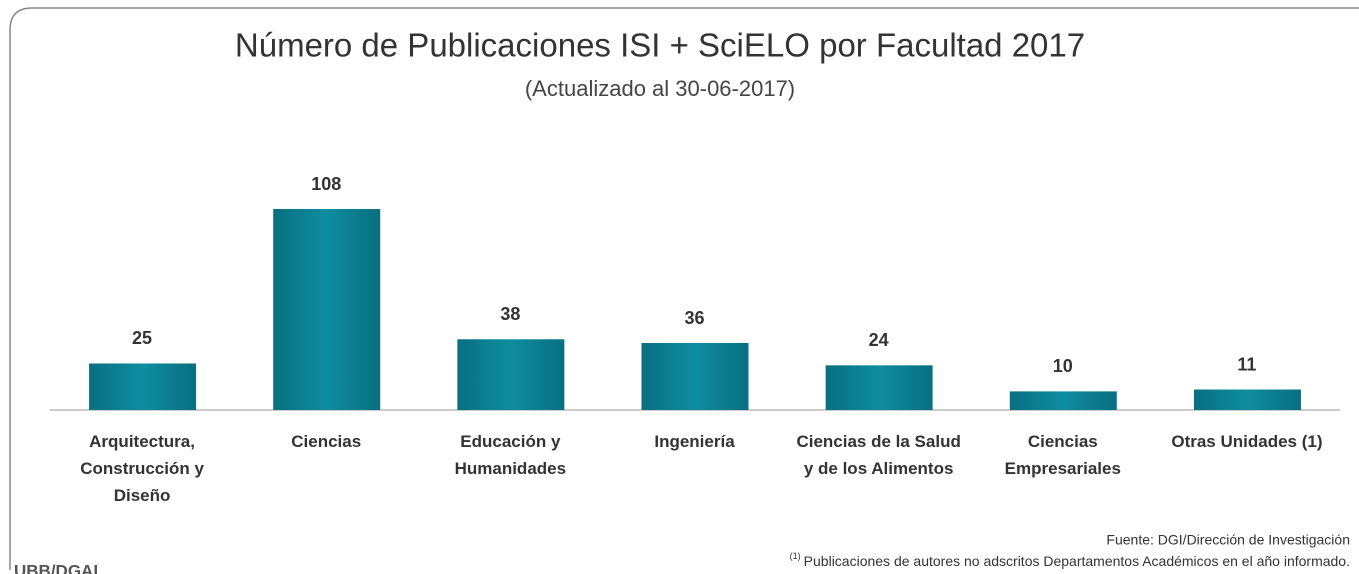  What do you see at coordinates (694, 318) in the screenshot?
I see `value-label: 36` at bounding box center [694, 318].